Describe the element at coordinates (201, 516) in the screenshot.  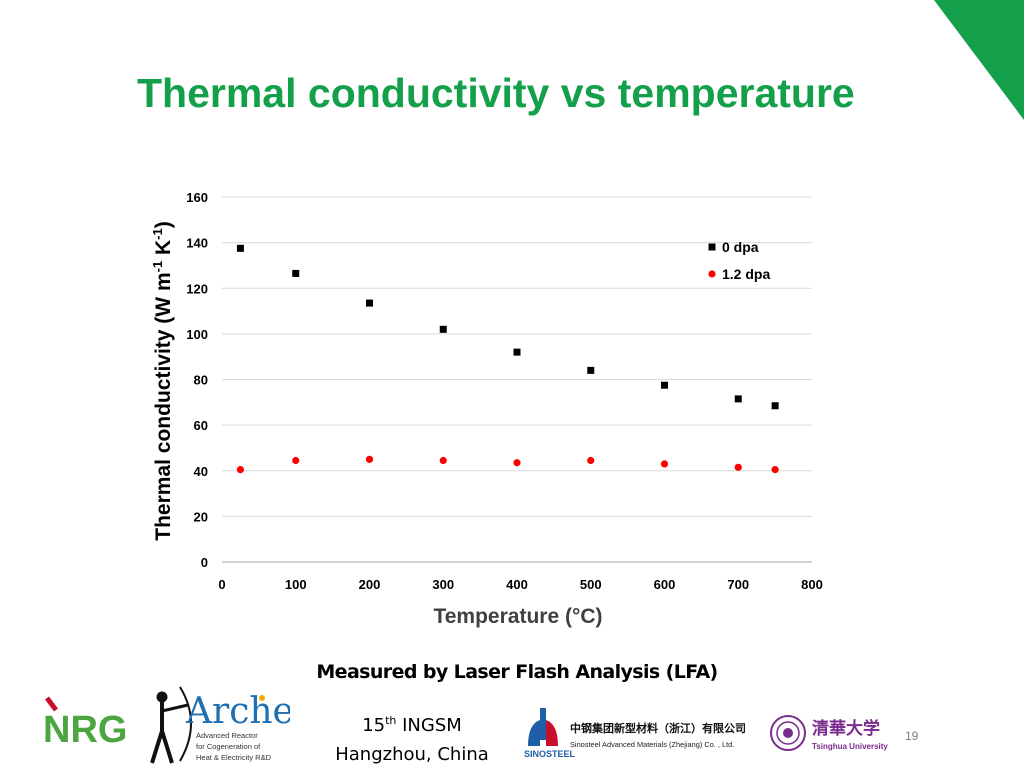
I see `y-tick-label: 20` at that location.